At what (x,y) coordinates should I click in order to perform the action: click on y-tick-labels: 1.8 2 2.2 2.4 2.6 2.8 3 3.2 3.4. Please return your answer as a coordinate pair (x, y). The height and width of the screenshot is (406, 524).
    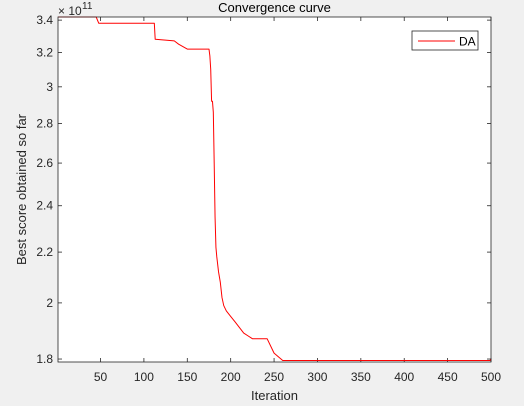
    Looking at the image, I should click on (44, 189).